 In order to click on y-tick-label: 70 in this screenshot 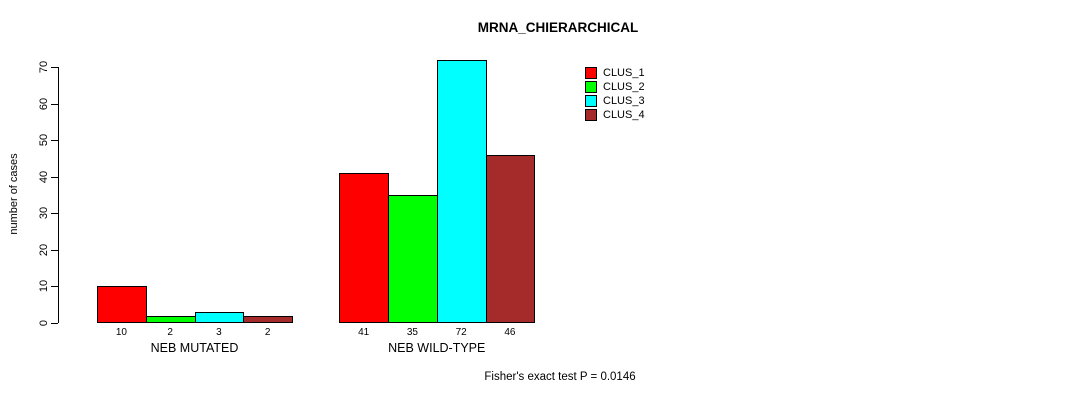, I will do `click(44, 67)`.